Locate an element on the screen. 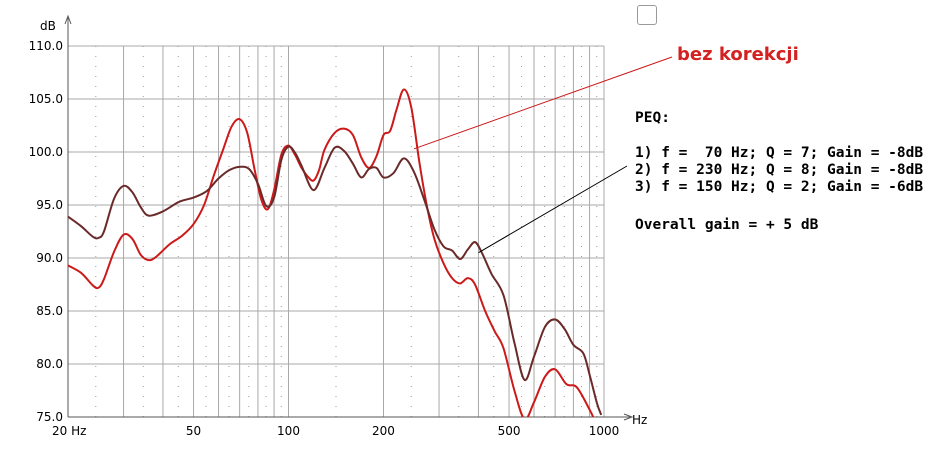 The image size is (948, 469). y-tick-label: 100.0 is located at coordinates (46, 152).